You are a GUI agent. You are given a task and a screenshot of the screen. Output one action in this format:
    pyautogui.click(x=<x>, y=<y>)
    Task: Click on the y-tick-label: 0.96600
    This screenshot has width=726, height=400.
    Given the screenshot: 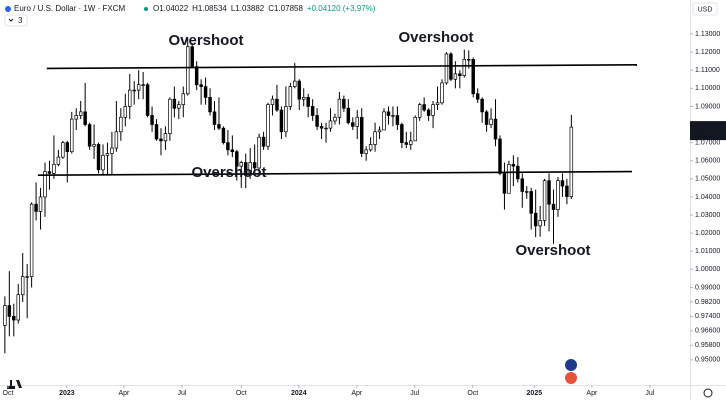 What is the action you would take?
    pyautogui.click(x=707, y=331)
    